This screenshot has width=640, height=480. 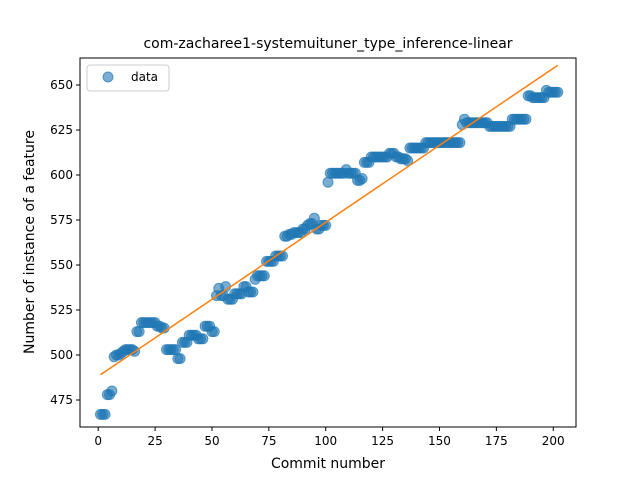 I want to click on y-tick-label: 475, so click(x=61, y=400).